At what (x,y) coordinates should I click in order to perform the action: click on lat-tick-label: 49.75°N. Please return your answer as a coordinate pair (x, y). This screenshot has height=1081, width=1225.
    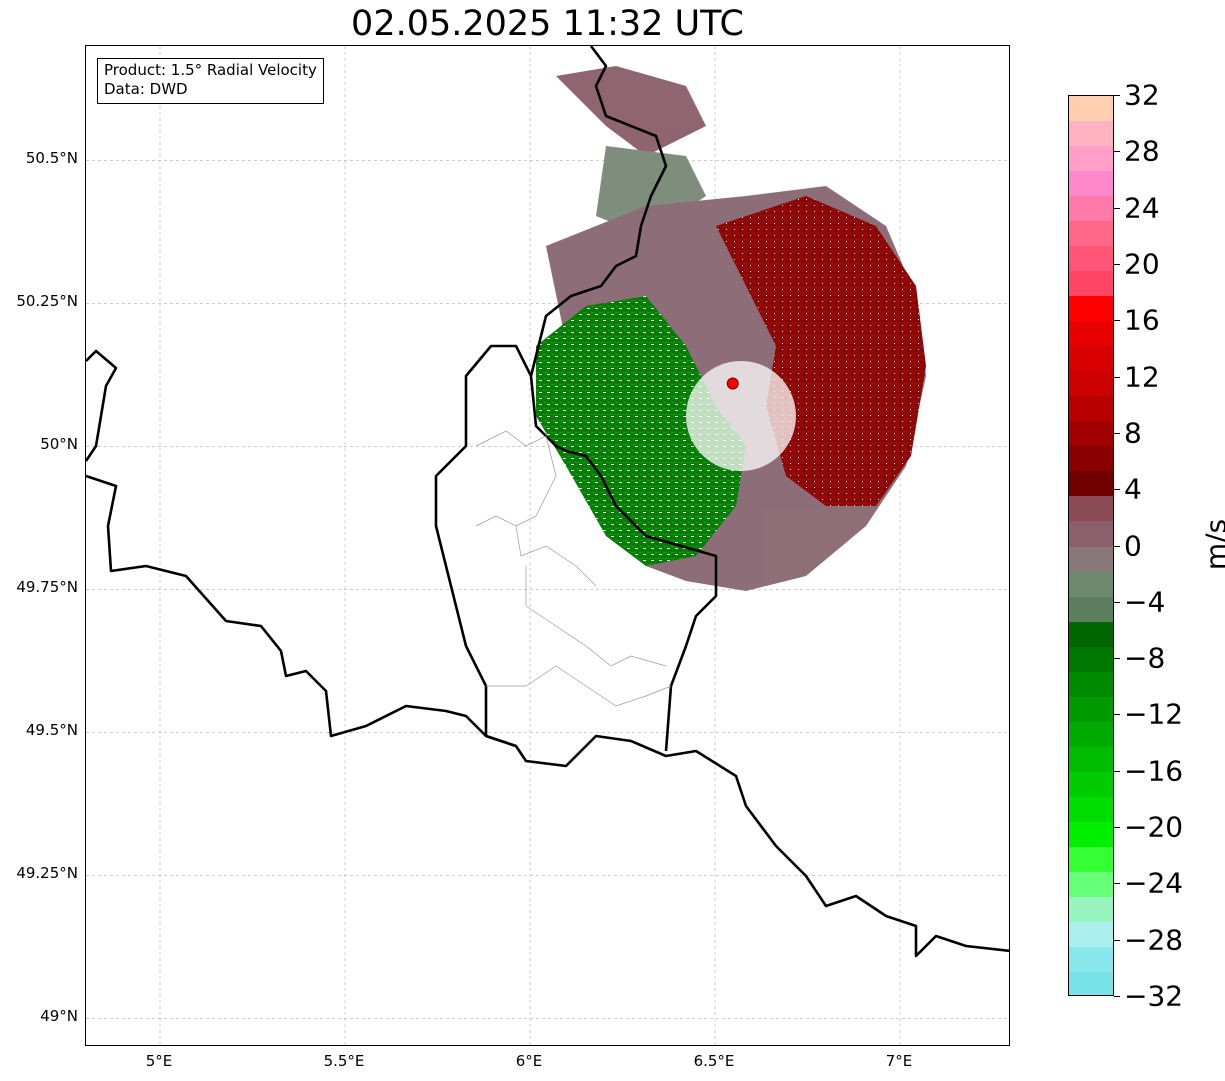
    Looking at the image, I should click on (47, 587).